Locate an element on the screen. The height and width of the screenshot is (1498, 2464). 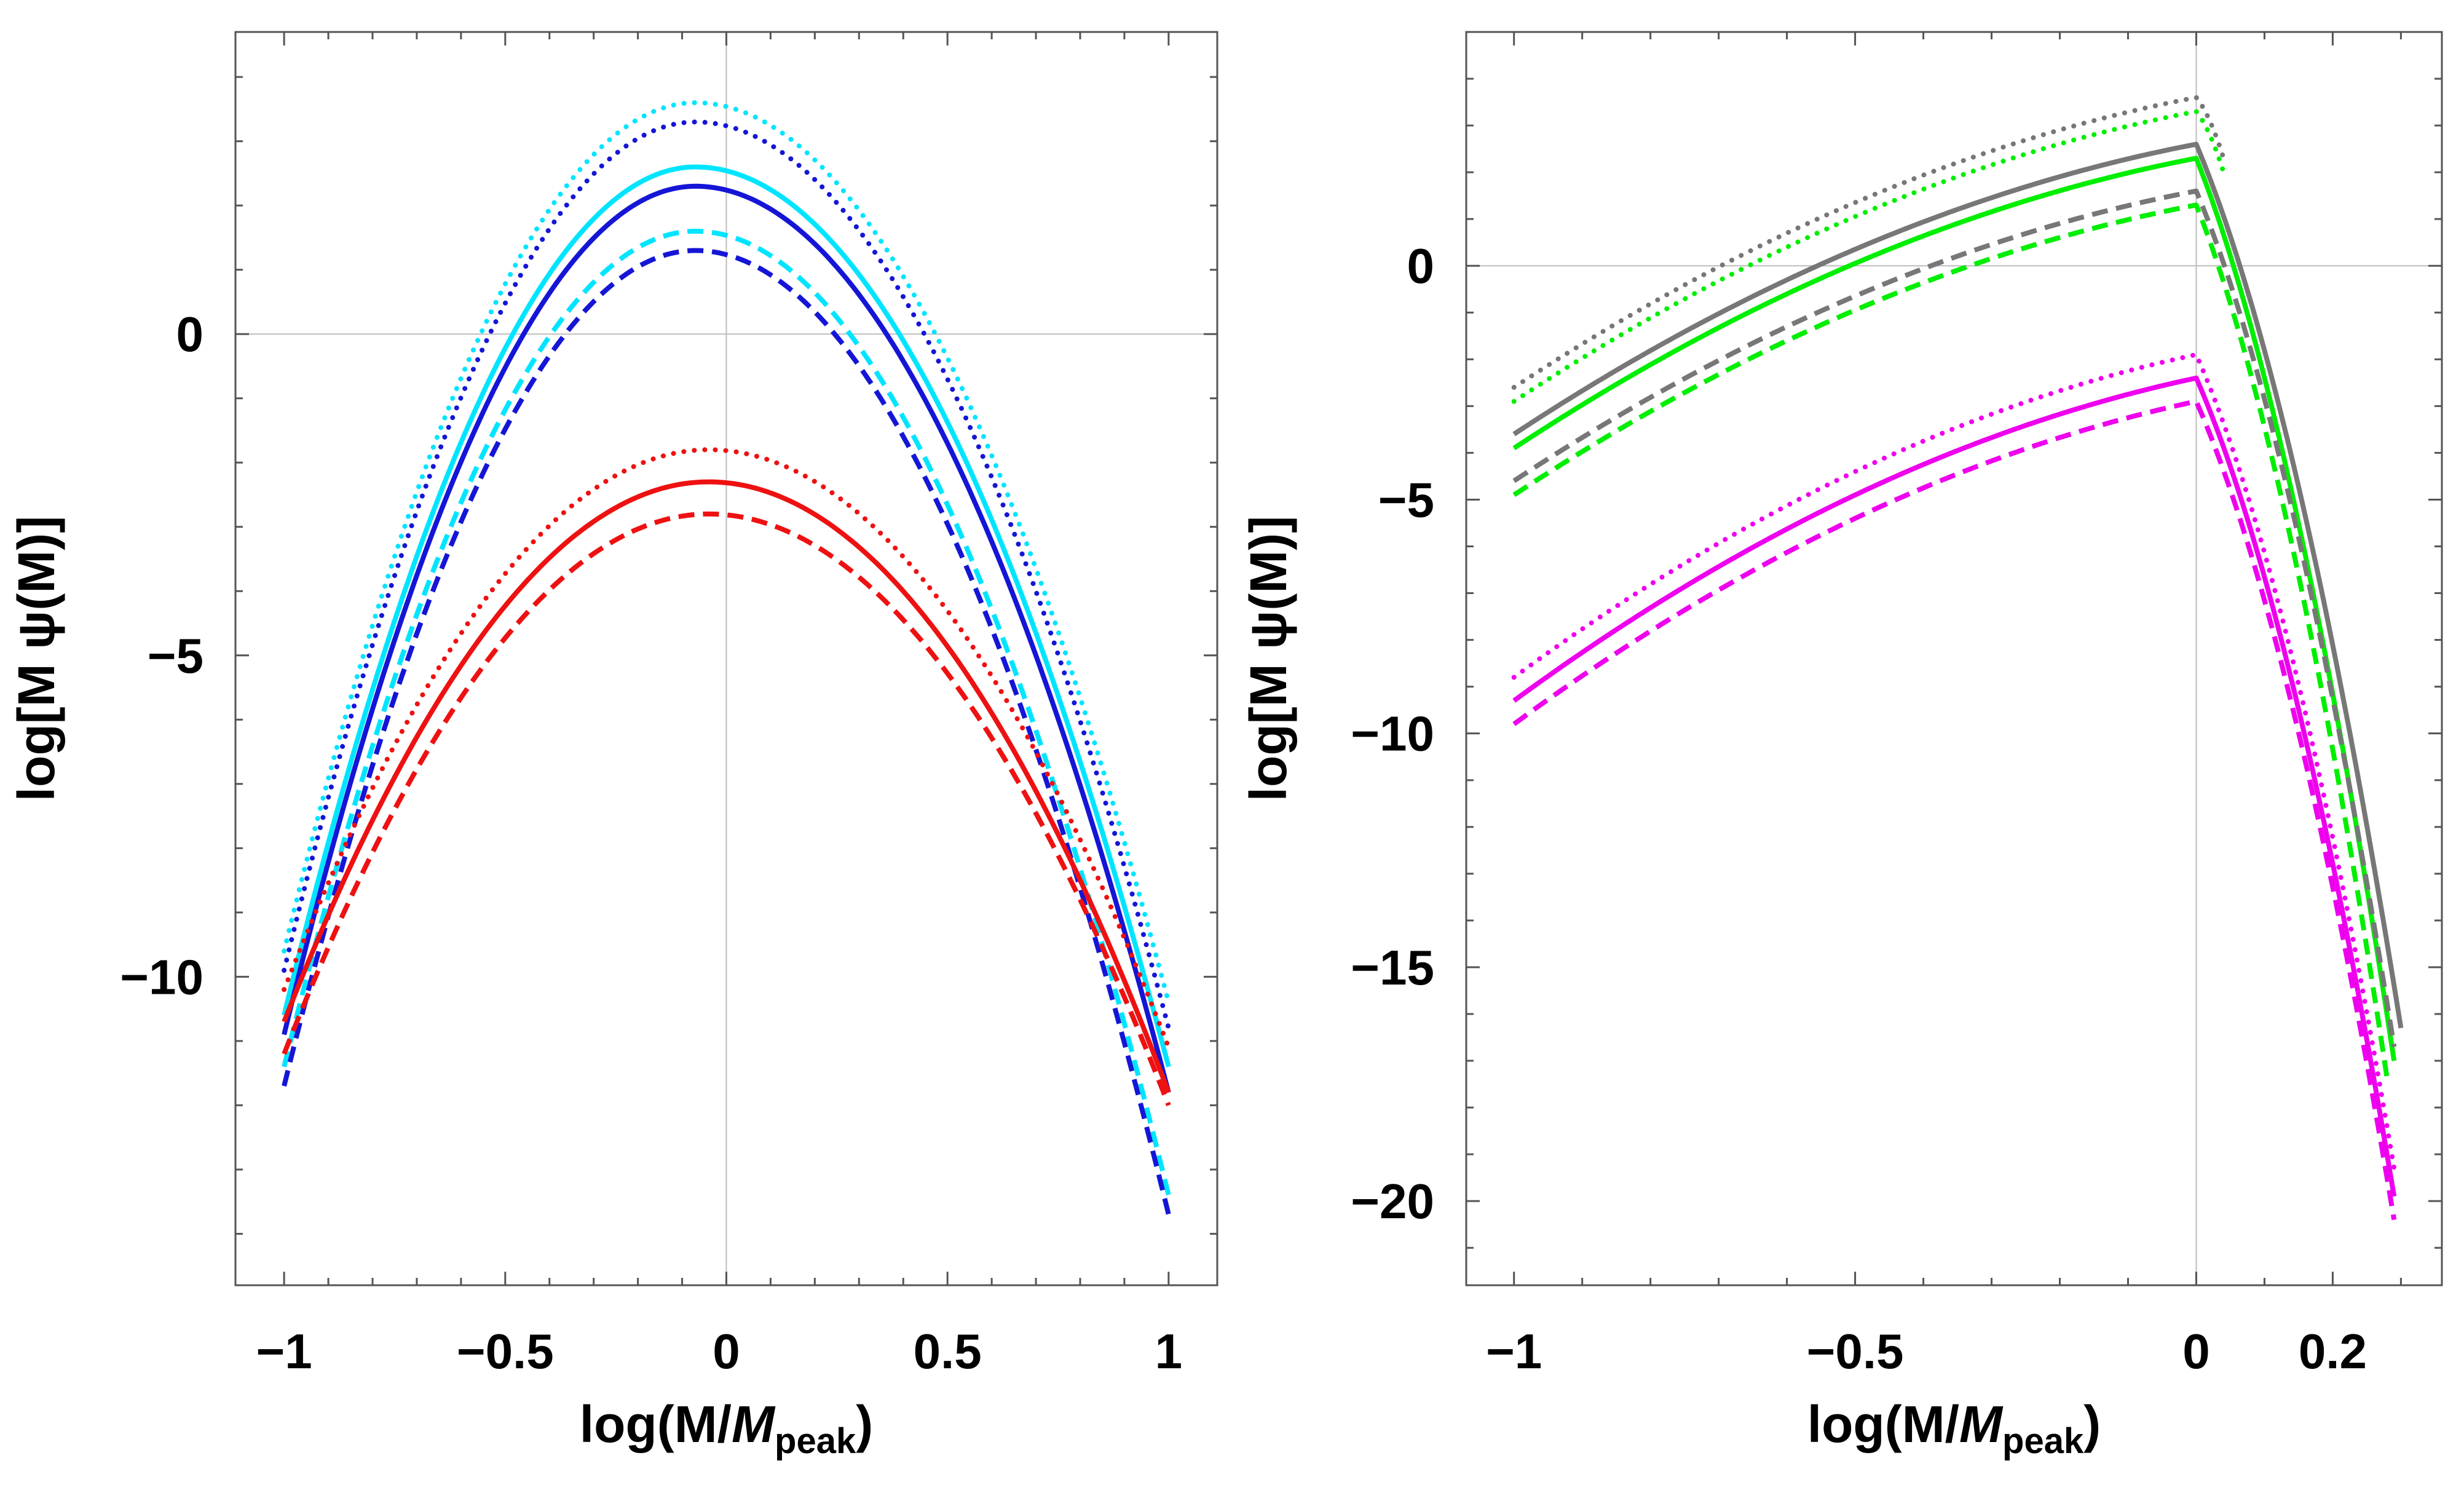
left-y-tick-labels: 0 −5 −10 is located at coordinates (162, 655).